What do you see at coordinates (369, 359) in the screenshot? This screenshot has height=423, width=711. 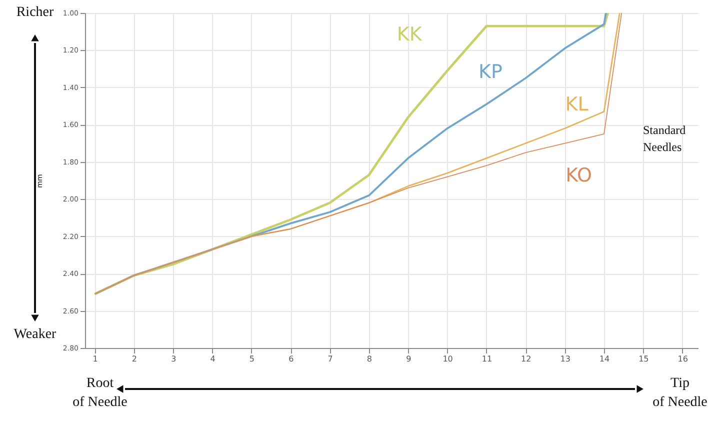 I see `x-tick-label: 8` at bounding box center [369, 359].